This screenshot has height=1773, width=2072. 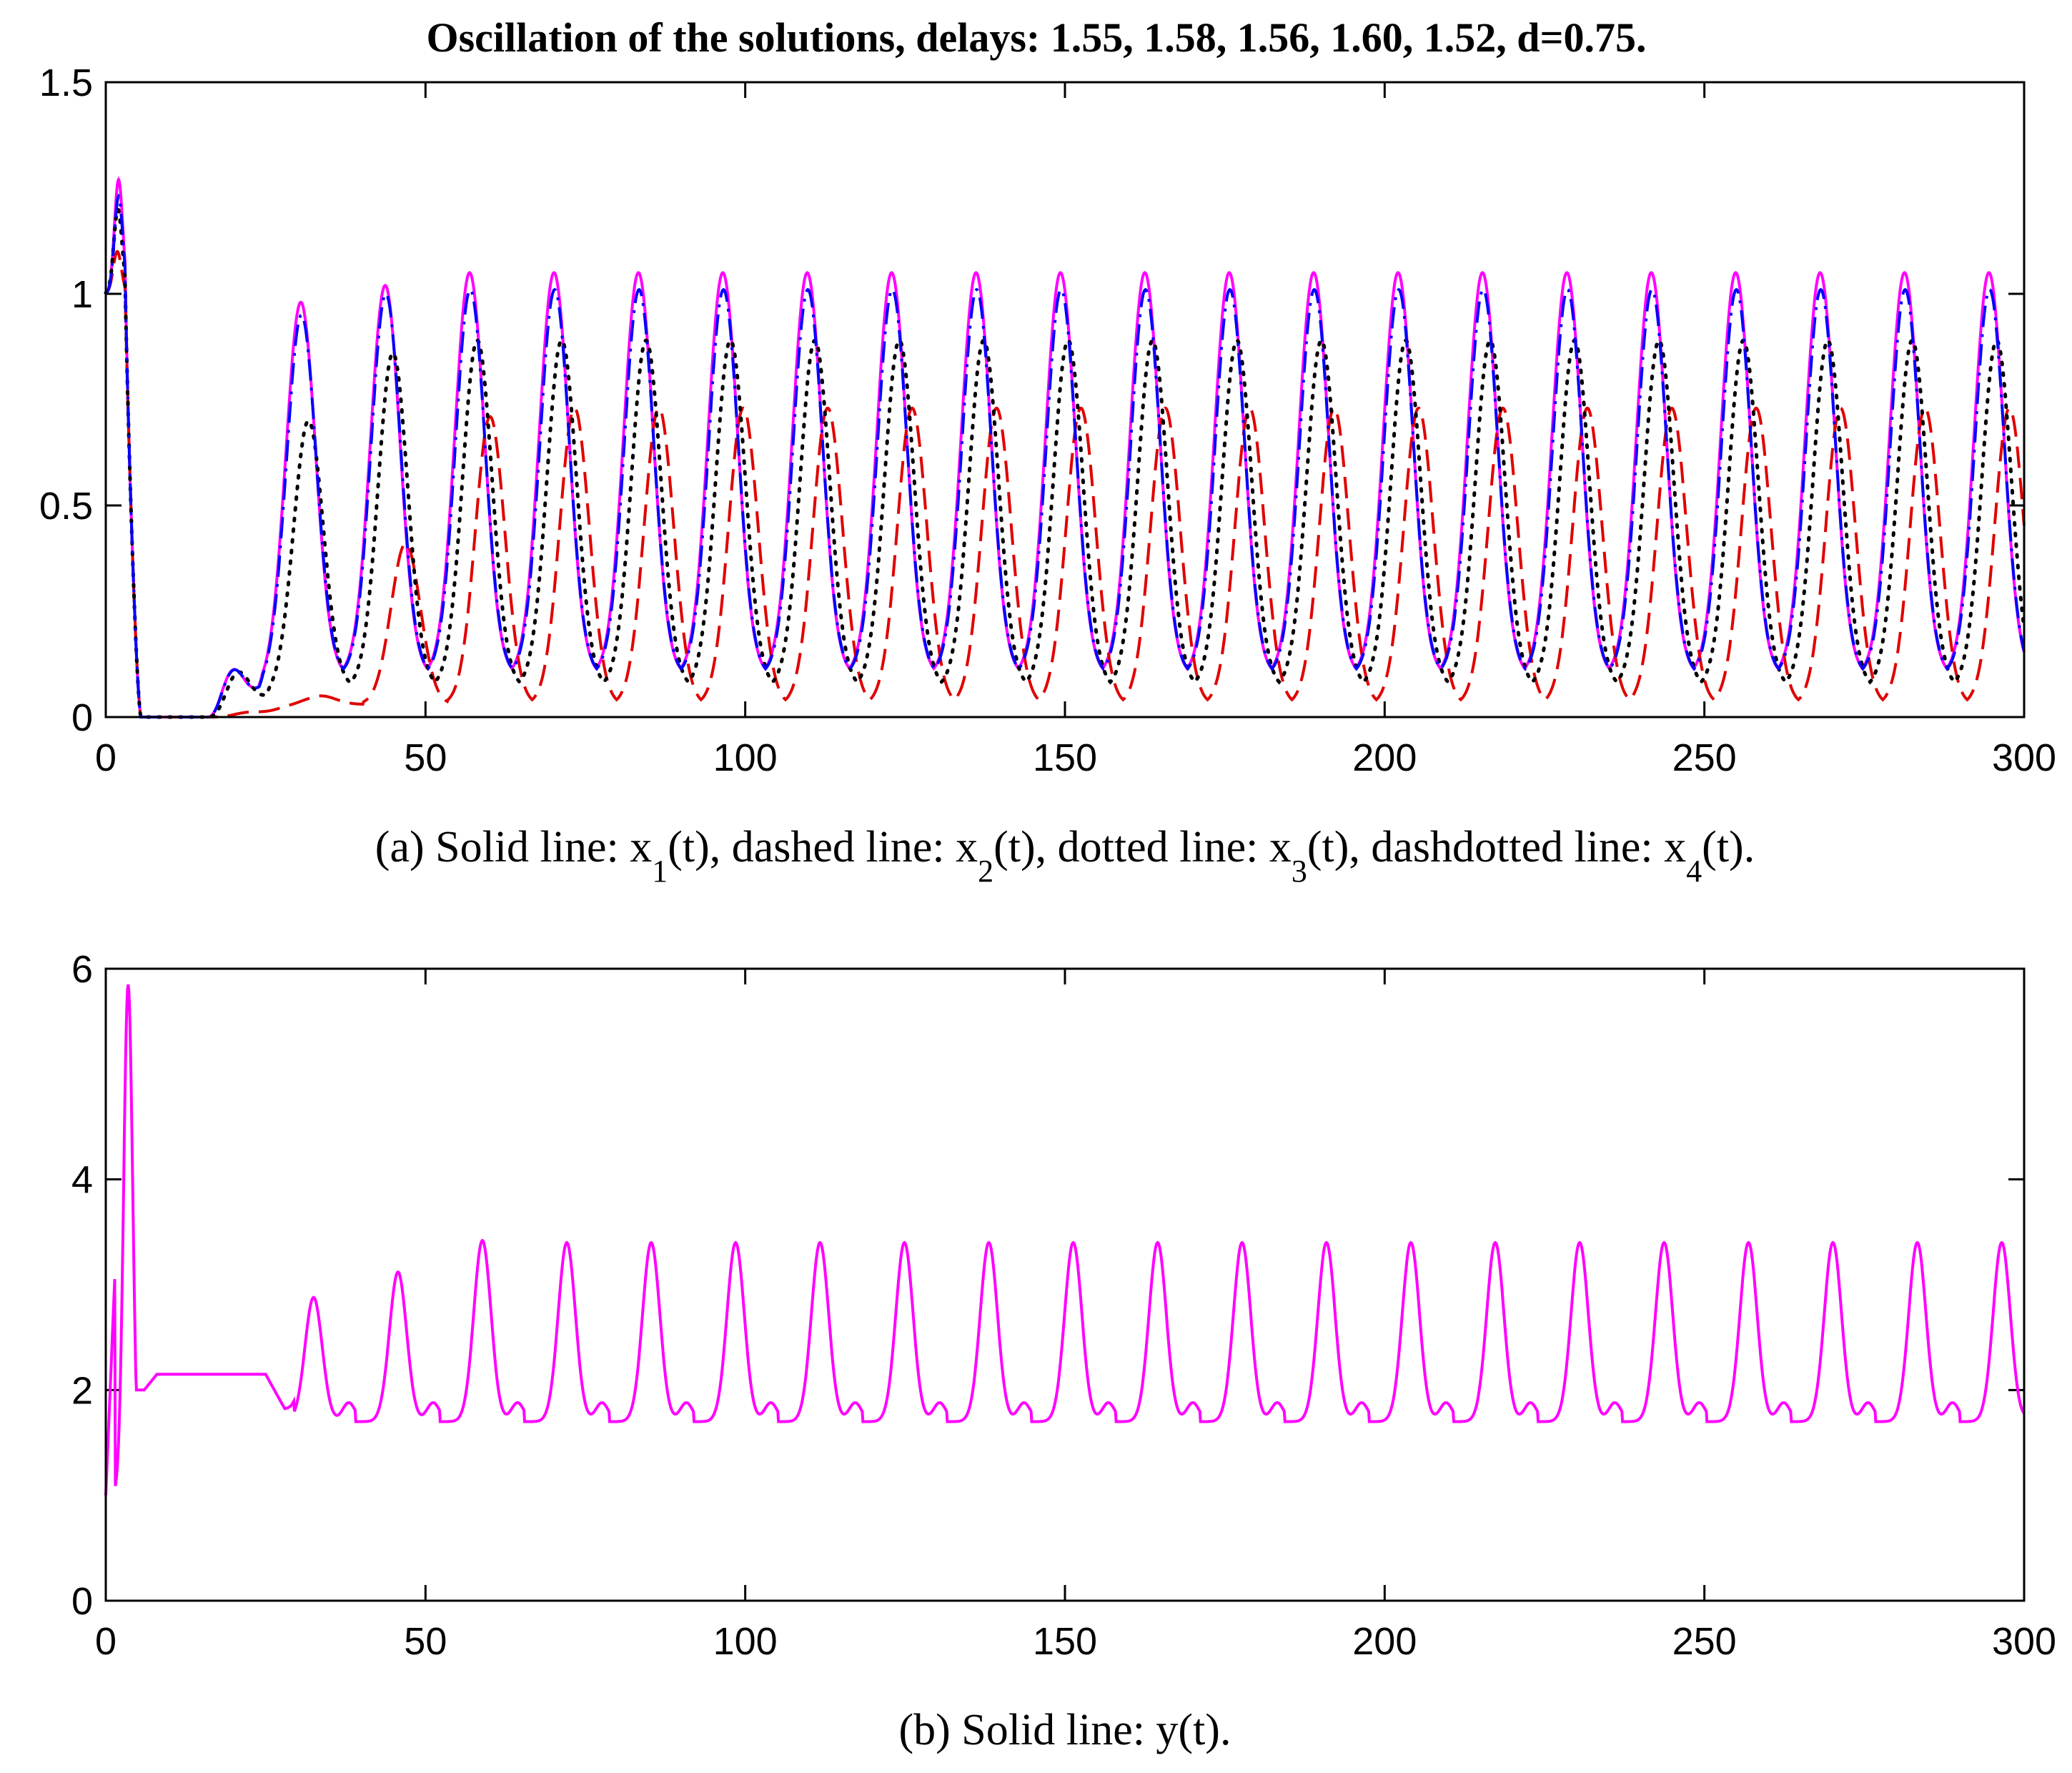 I want to click on caption-a-part2: (t), dashed line: x, so click(x=823, y=847).